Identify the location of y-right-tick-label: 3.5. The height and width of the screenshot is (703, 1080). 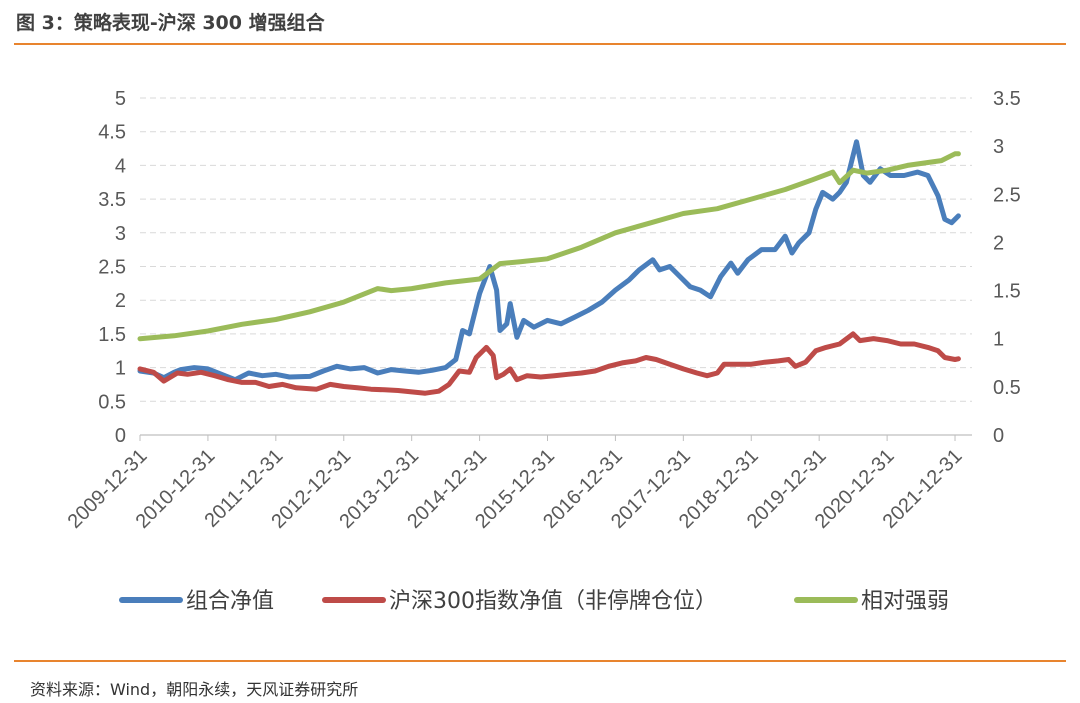
(1007, 99).